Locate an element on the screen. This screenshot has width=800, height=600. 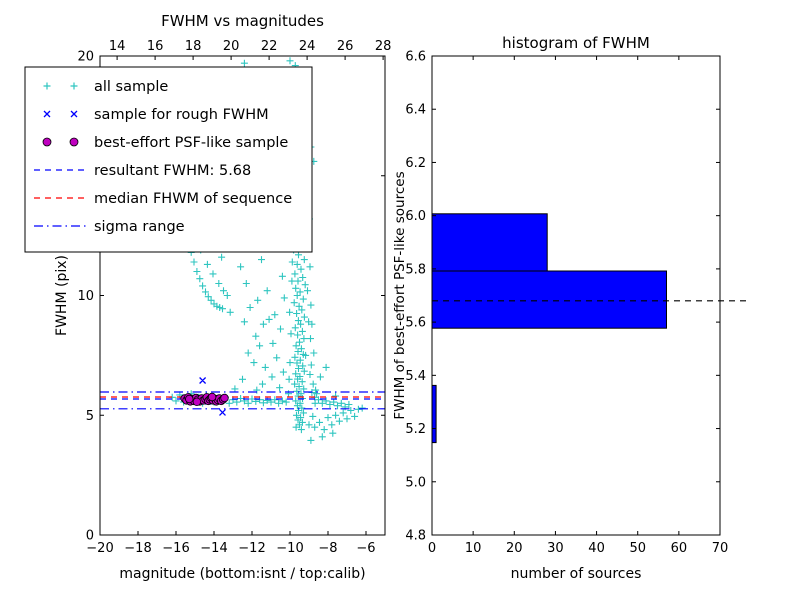
x-tick-label: 60 is located at coordinates (679, 548).